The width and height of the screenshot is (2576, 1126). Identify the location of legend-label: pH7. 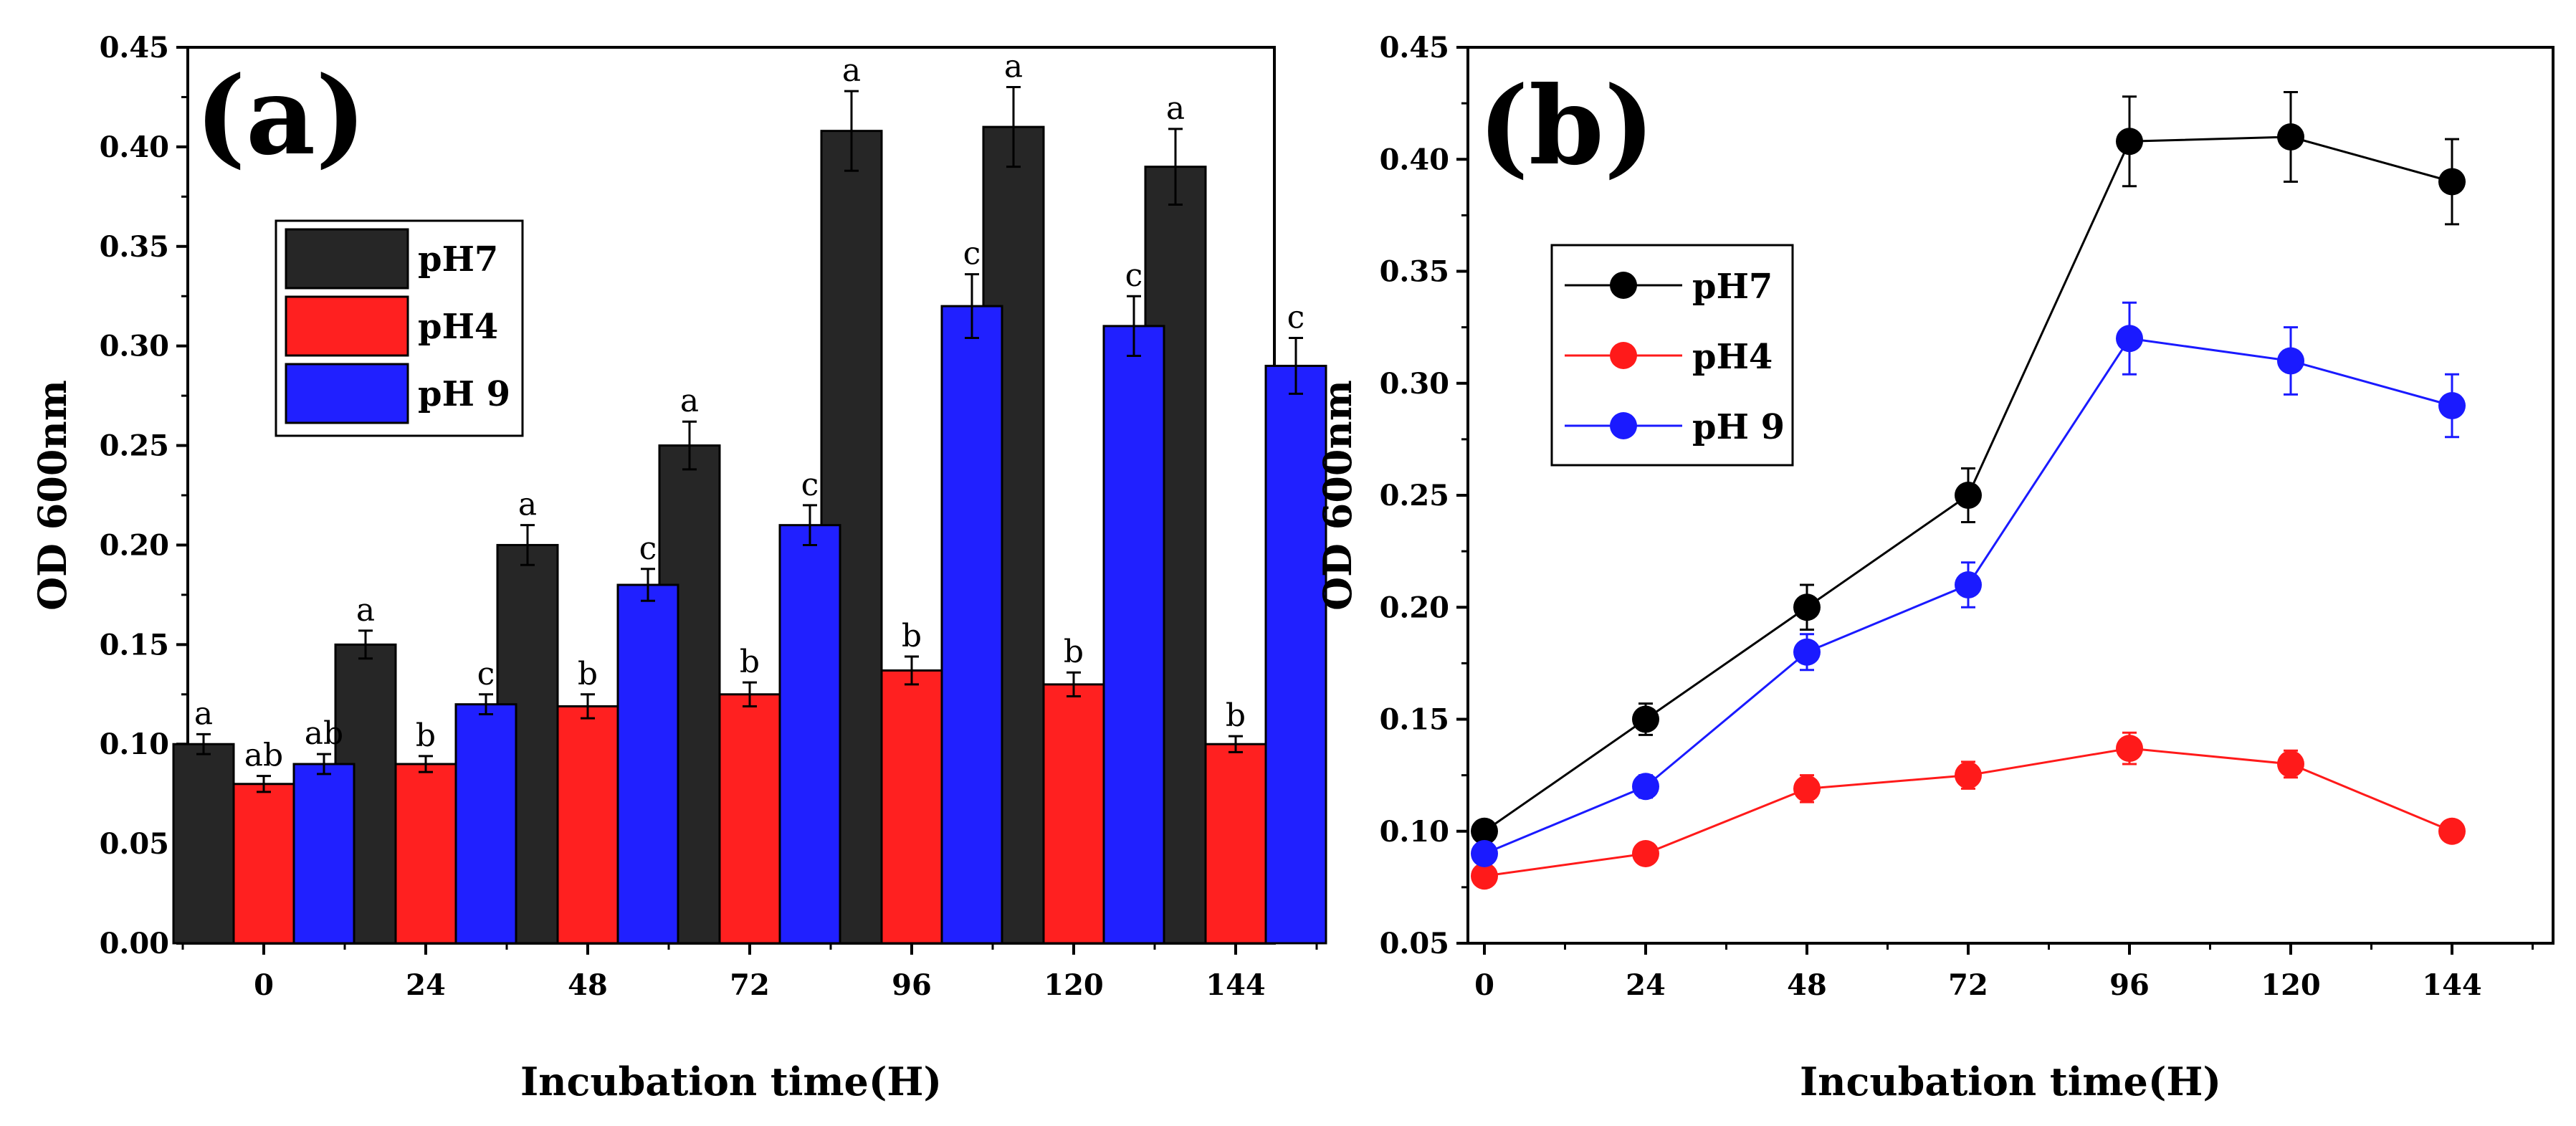
(458, 259).